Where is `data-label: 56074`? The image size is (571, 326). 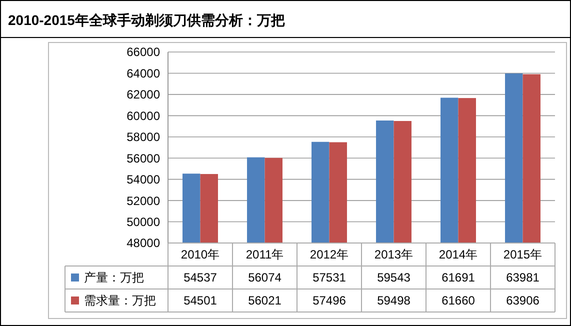
data-label: 56074 is located at coordinates (265, 277).